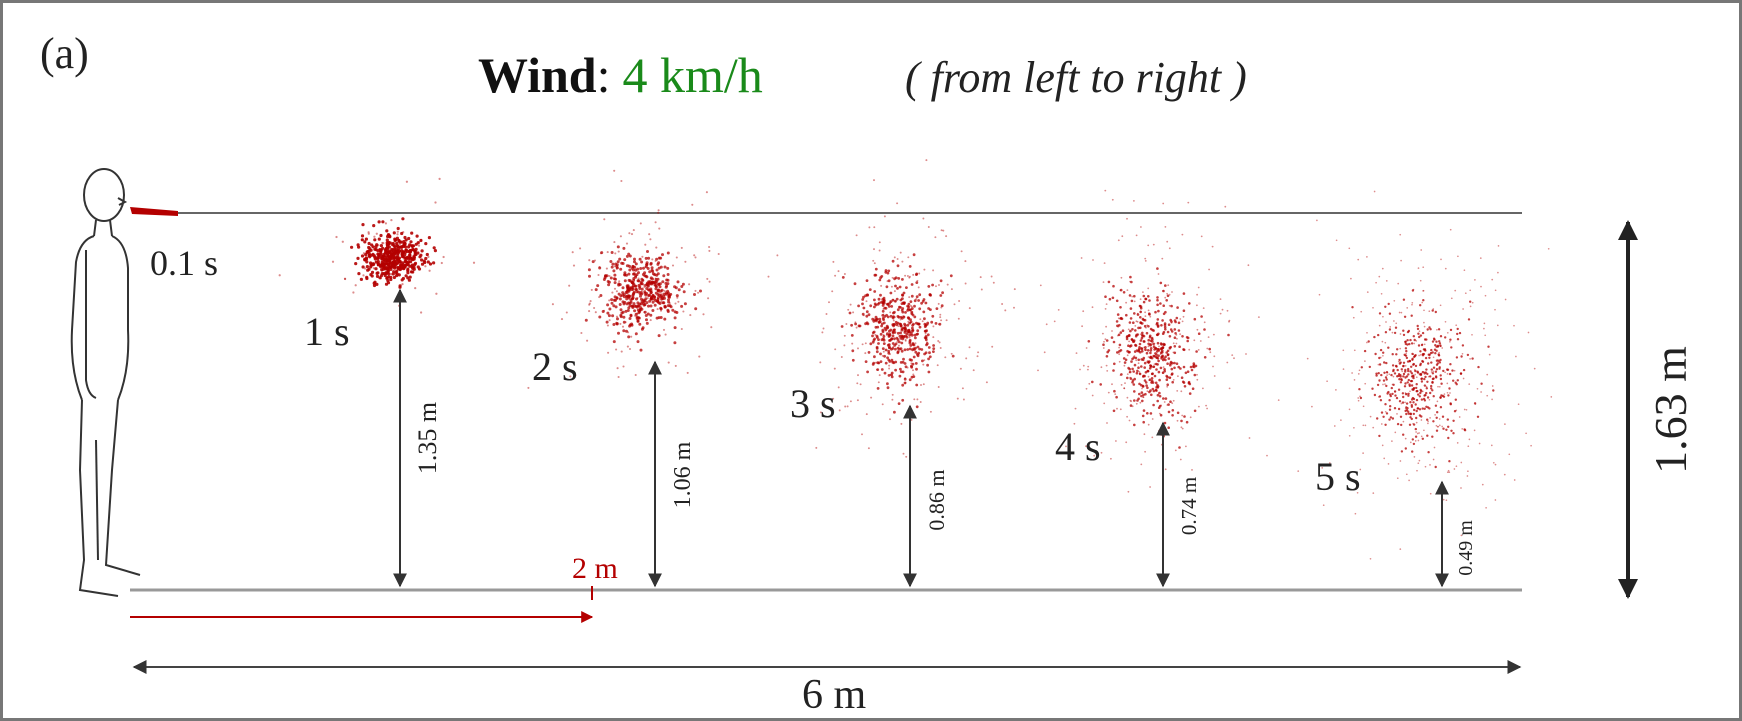 The height and width of the screenshot is (721, 1742). What do you see at coordinates (64, 53) in the screenshot?
I see `panel-label: (a)` at bounding box center [64, 53].